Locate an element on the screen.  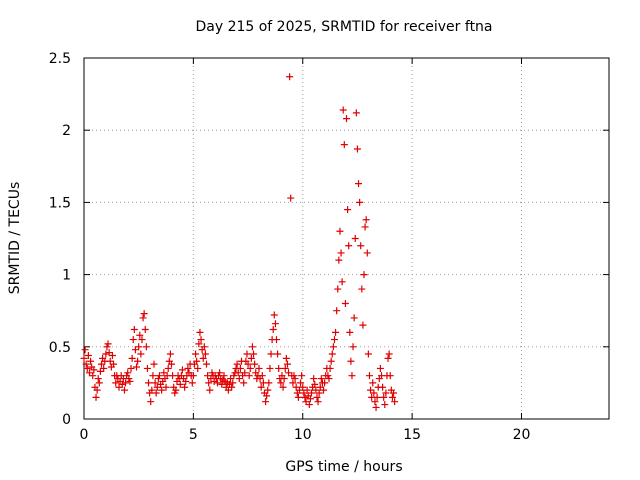
y-tick-label: 1.5 is located at coordinates (60, 203).